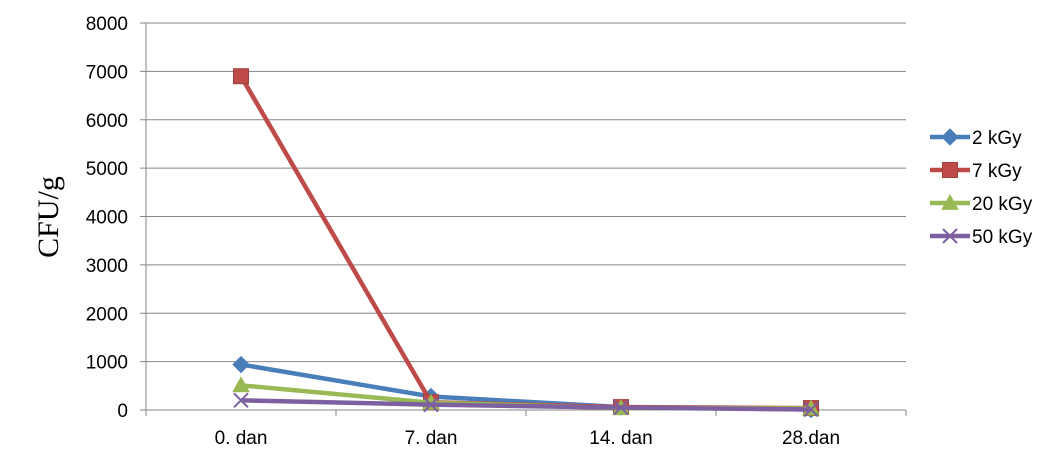 Image resolution: width=1060 pixels, height=456 pixels. What do you see at coordinates (811, 438) in the screenshot?
I see `x-tick-label: 28.dan` at bounding box center [811, 438].